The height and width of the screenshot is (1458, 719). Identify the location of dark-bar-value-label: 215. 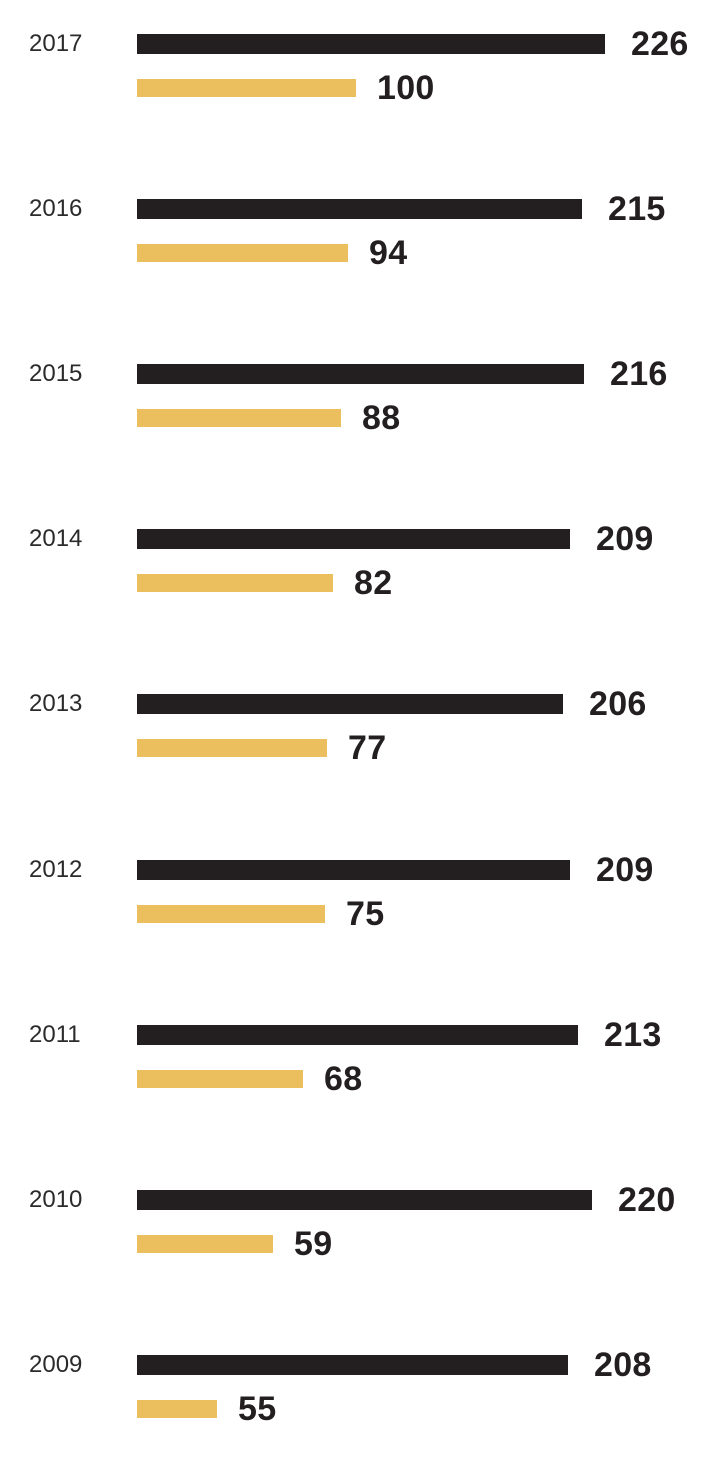
(637, 208).